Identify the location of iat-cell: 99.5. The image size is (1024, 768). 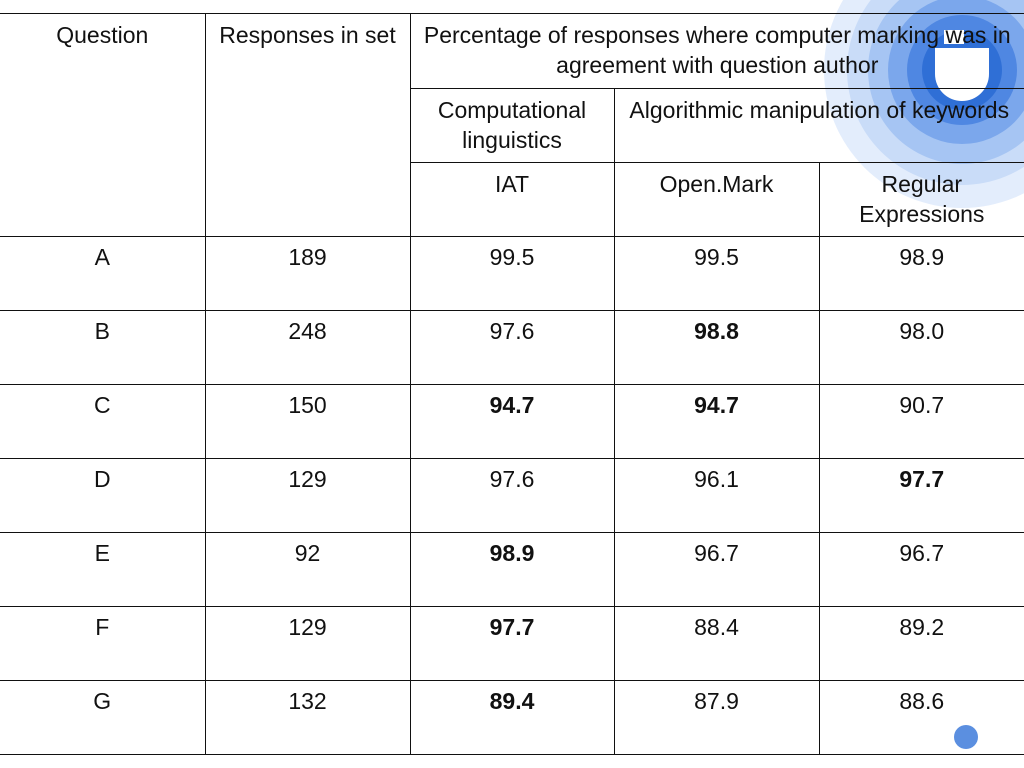
(512, 273).